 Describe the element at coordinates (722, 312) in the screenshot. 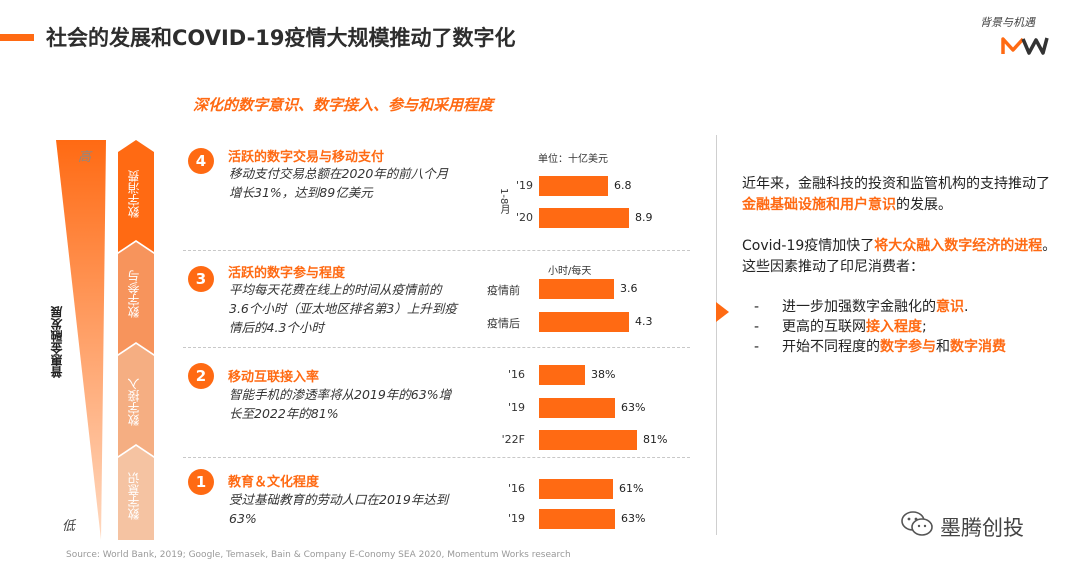

I see `pointer-arrow-icon` at that location.